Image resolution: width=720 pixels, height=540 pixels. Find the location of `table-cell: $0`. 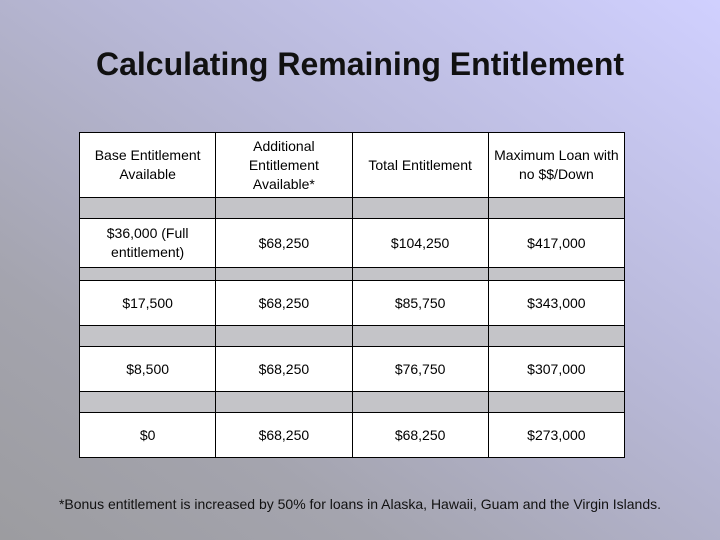

table-cell: $0 is located at coordinates (147, 435).